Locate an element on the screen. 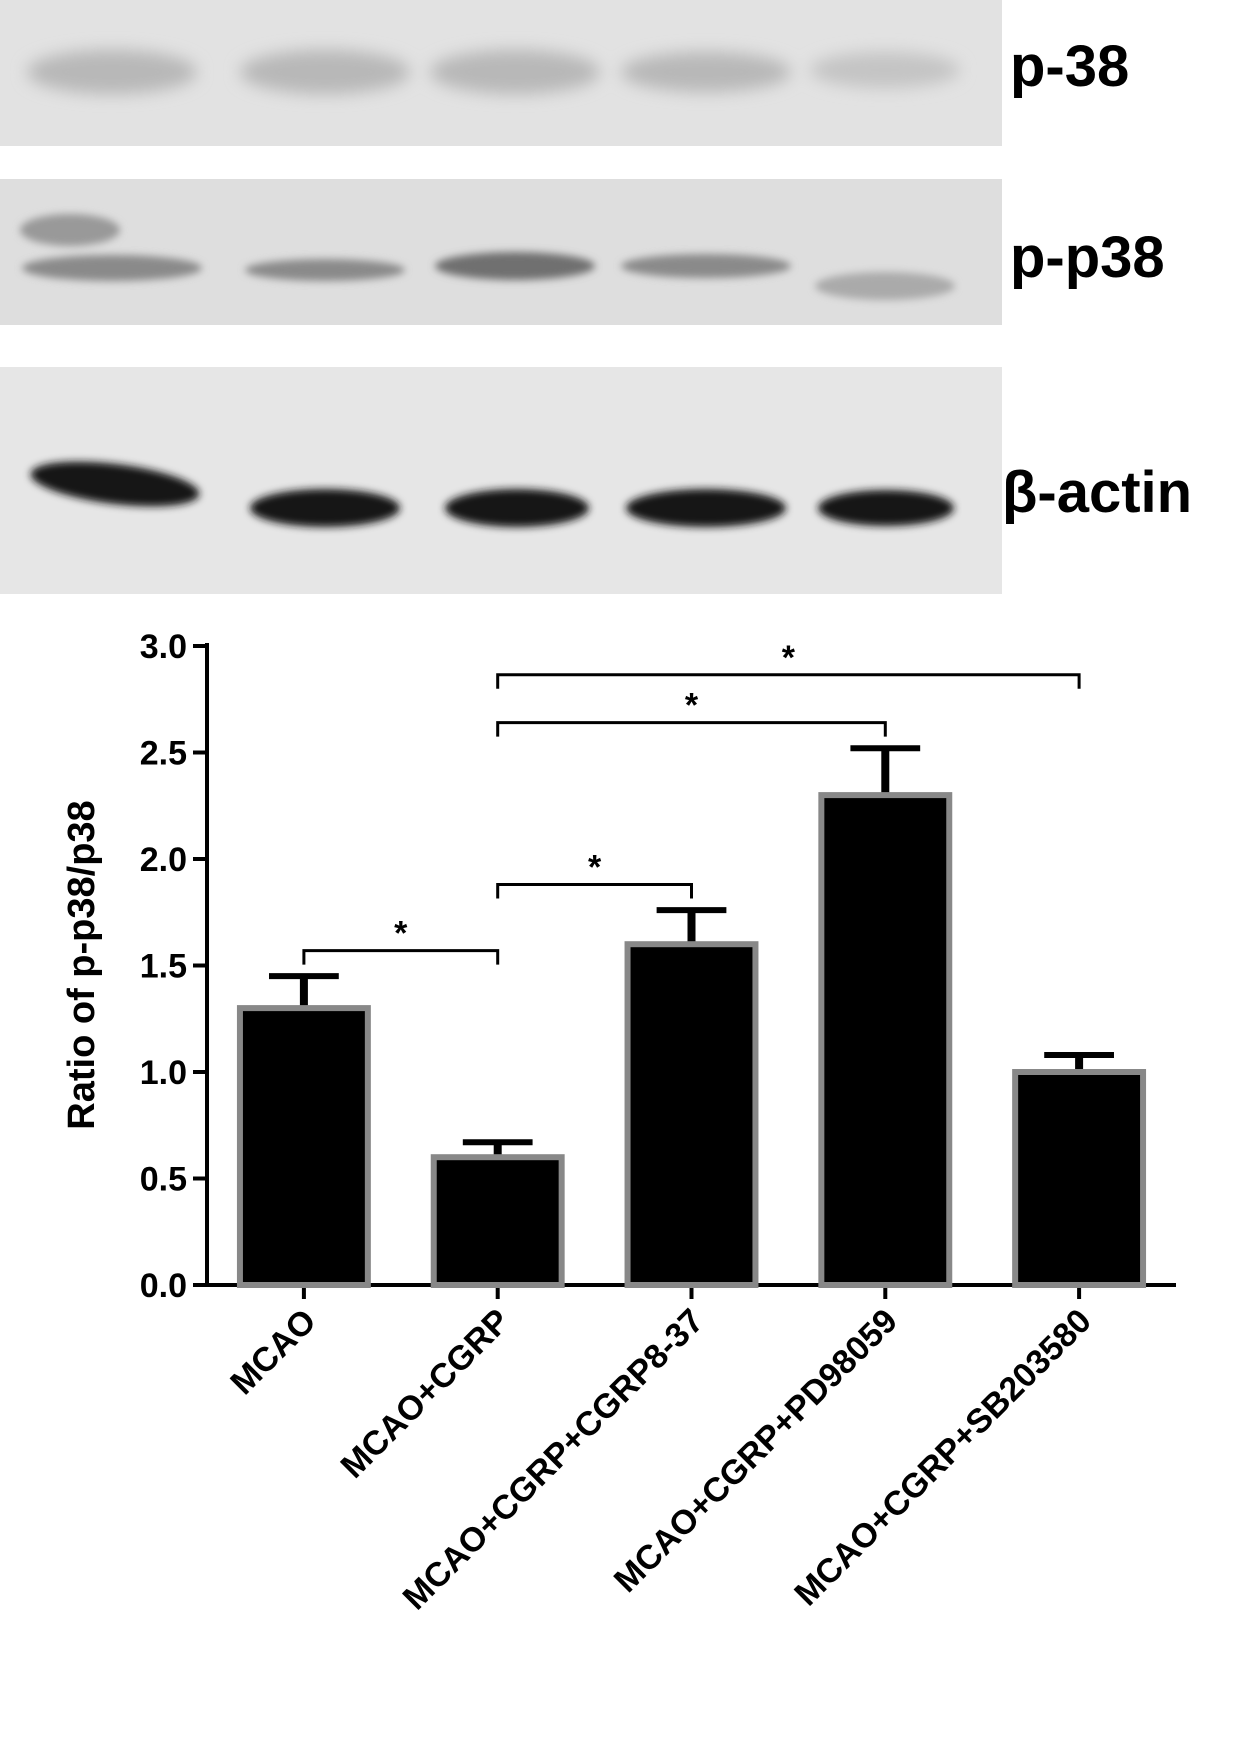 This screenshot has width=1236, height=1756. y-tick-label: 2.5 is located at coordinates (163, 754).